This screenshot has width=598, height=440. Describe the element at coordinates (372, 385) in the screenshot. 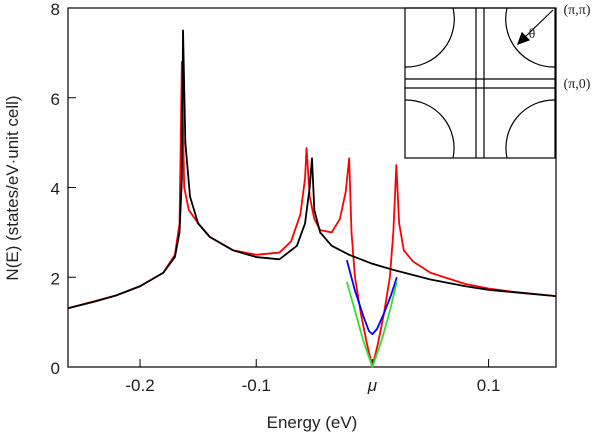

I see `x-tick-label: μ` at that location.